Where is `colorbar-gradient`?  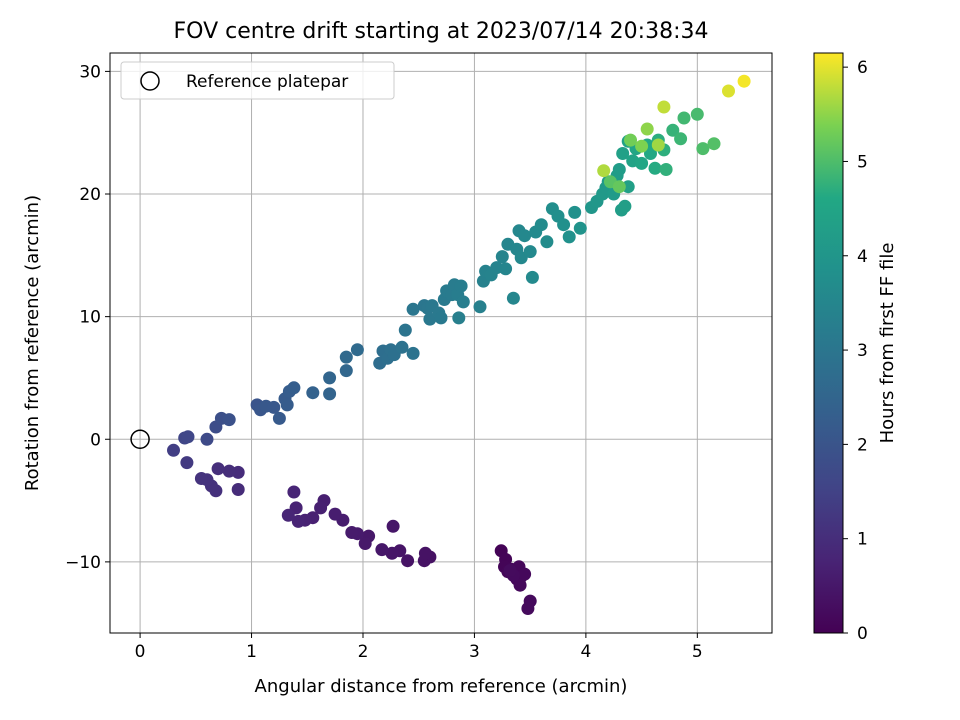 colorbar-gradient is located at coordinates (828, 343).